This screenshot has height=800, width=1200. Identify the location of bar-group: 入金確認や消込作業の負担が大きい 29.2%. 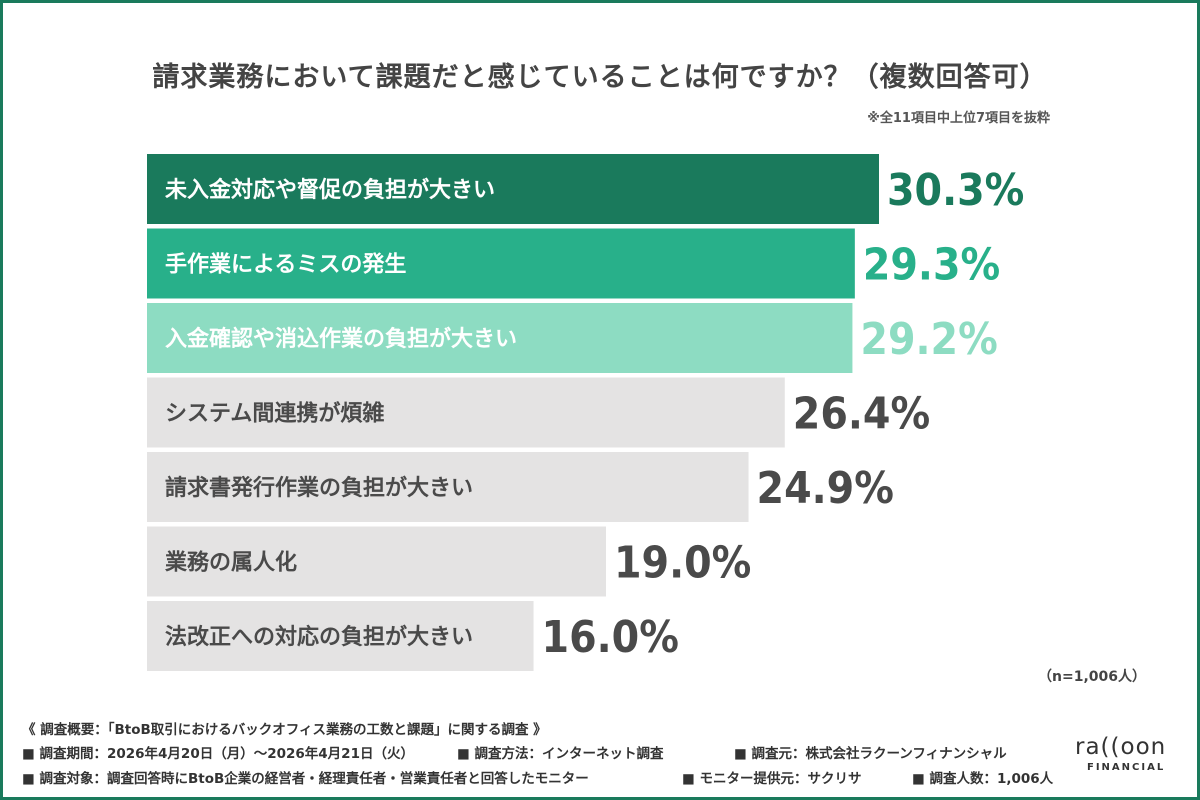
(572, 338).